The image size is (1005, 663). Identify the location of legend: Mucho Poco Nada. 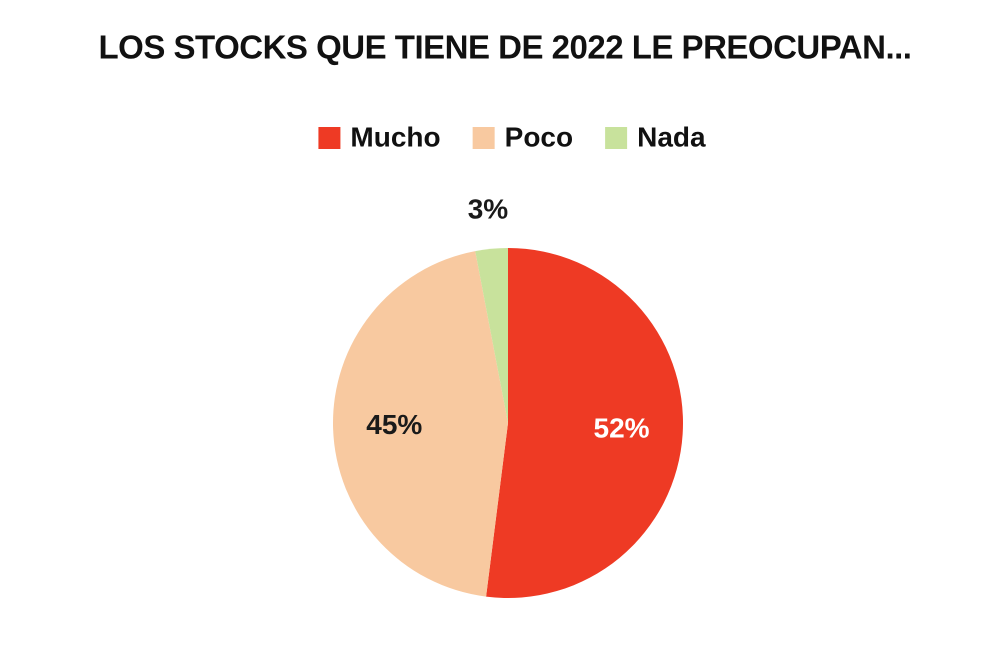
(512, 136).